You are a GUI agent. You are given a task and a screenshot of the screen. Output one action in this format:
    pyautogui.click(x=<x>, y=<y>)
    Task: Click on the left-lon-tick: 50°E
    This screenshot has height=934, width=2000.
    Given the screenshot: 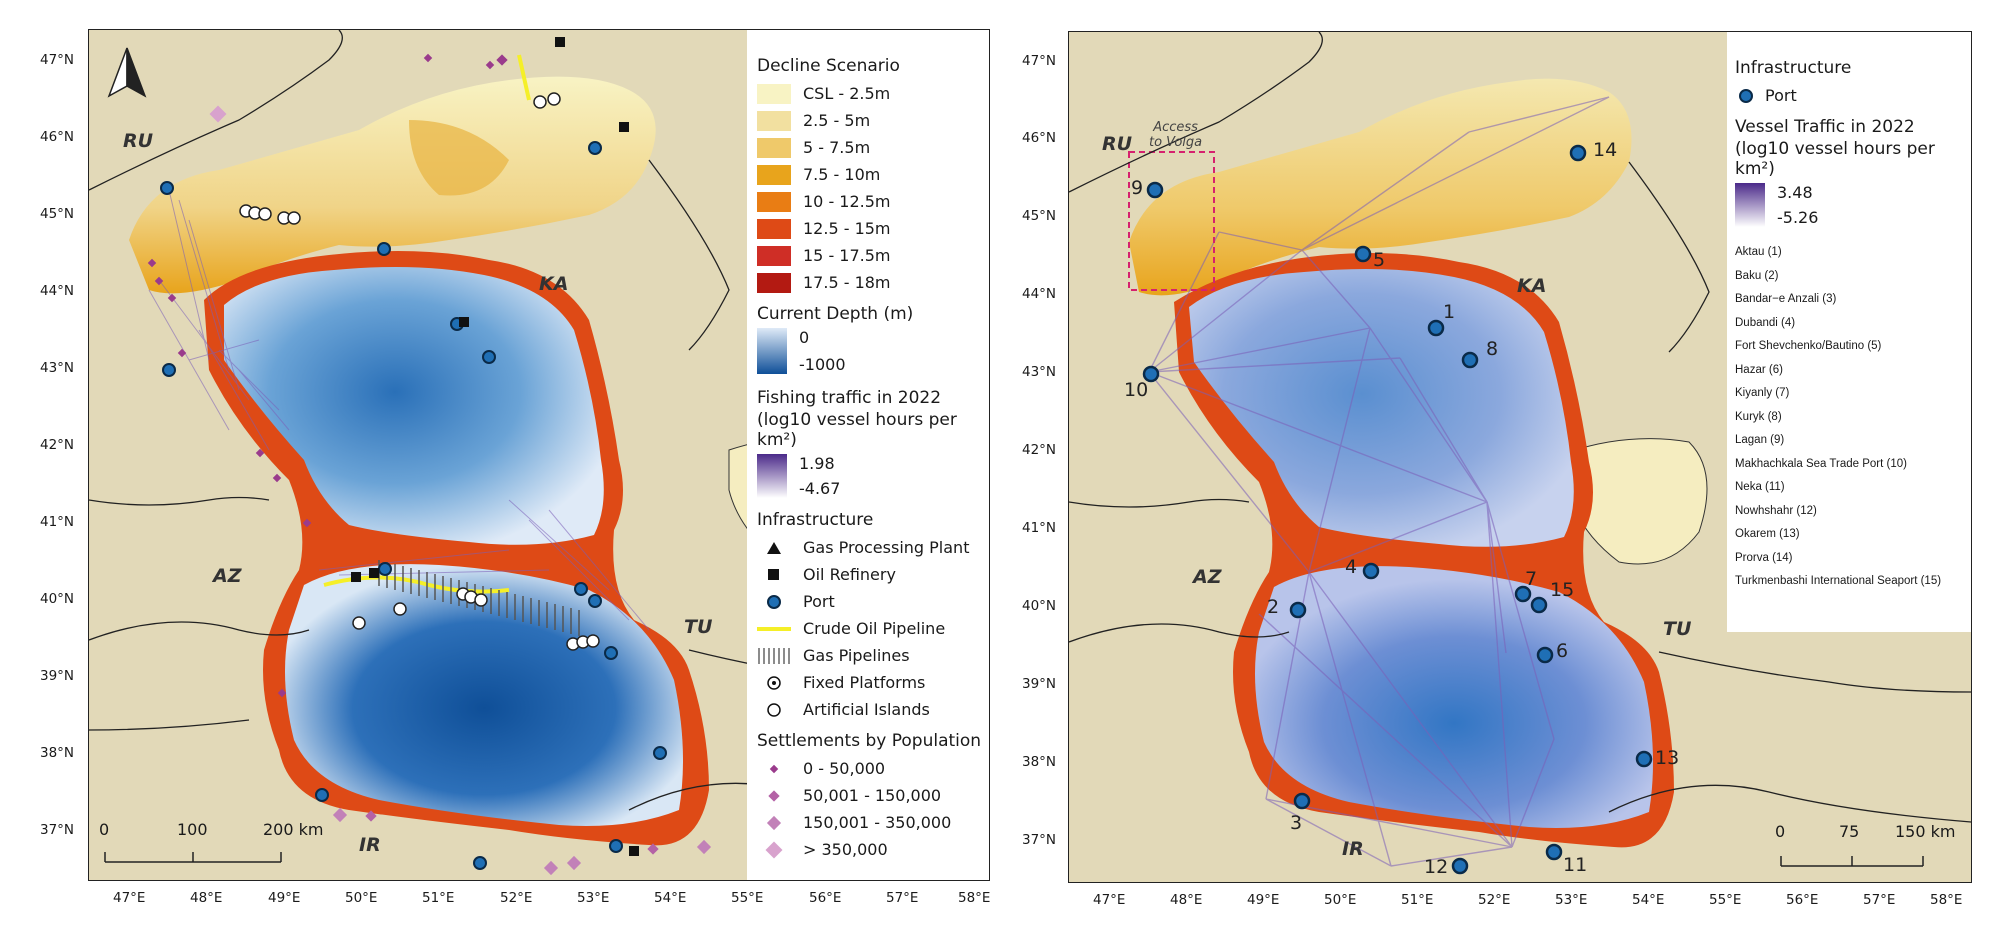 What is the action you would take?
    pyautogui.click(x=361, y=898)
    